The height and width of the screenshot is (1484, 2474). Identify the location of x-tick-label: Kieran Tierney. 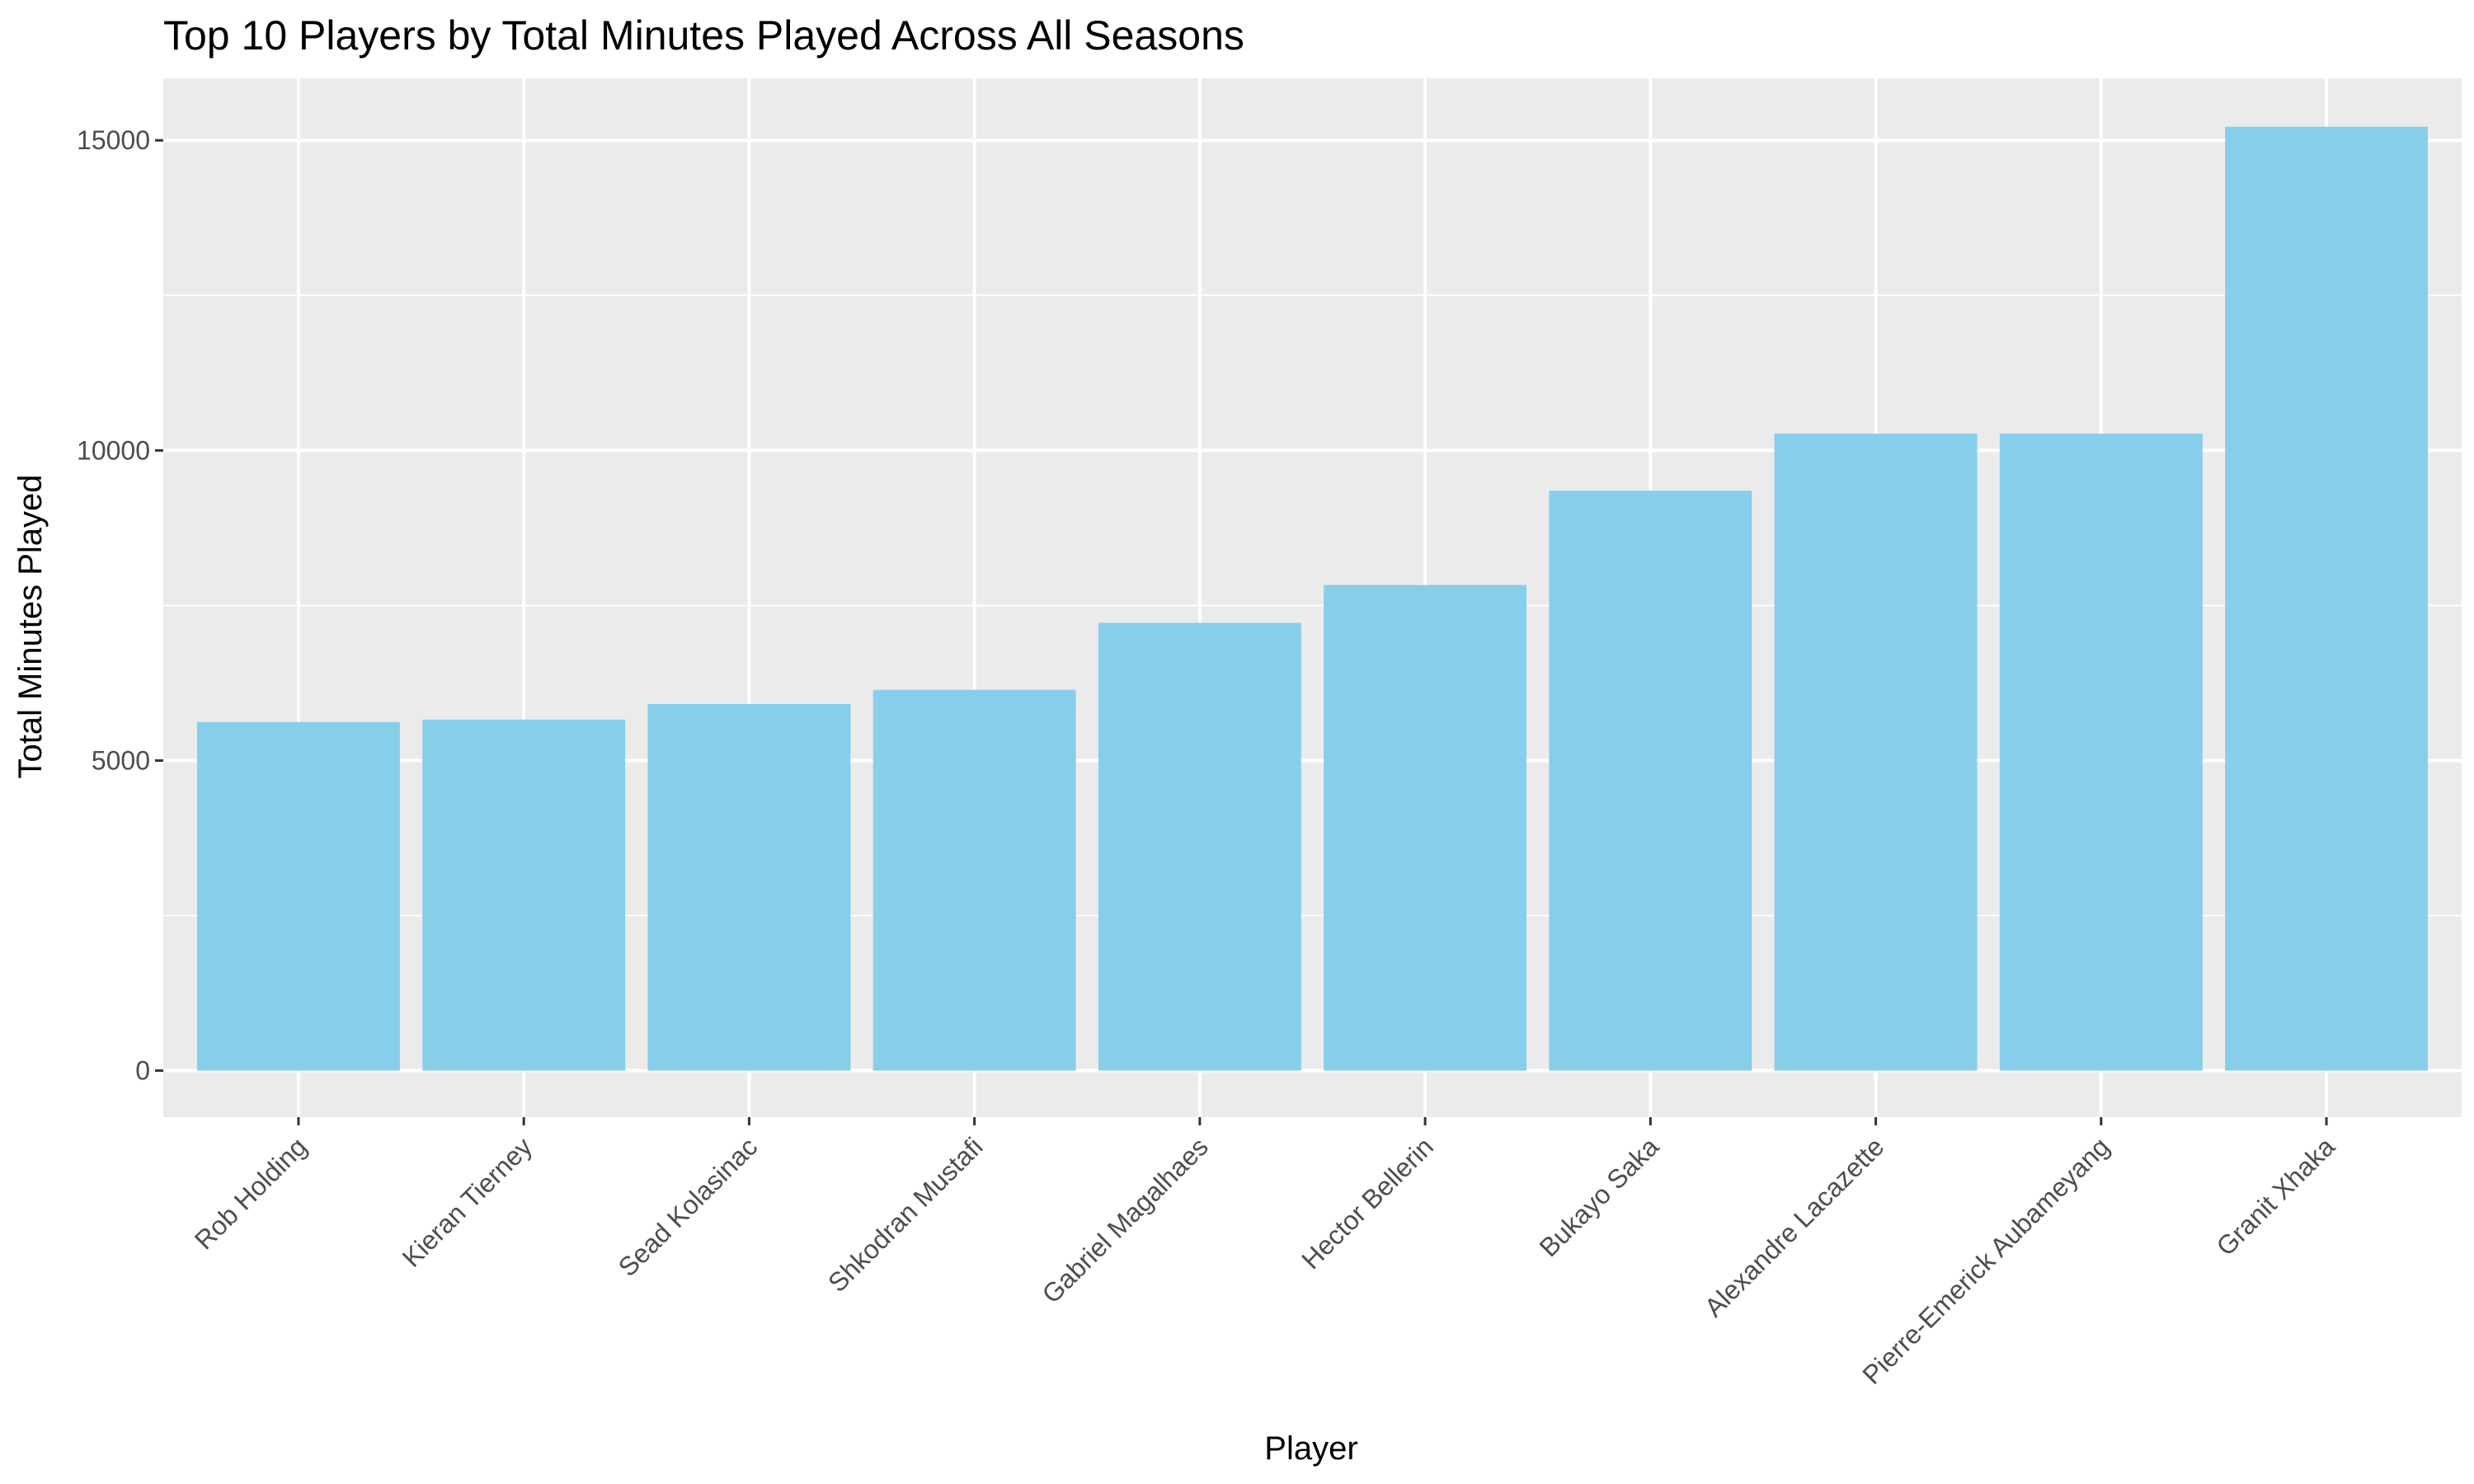
(467, 1201).